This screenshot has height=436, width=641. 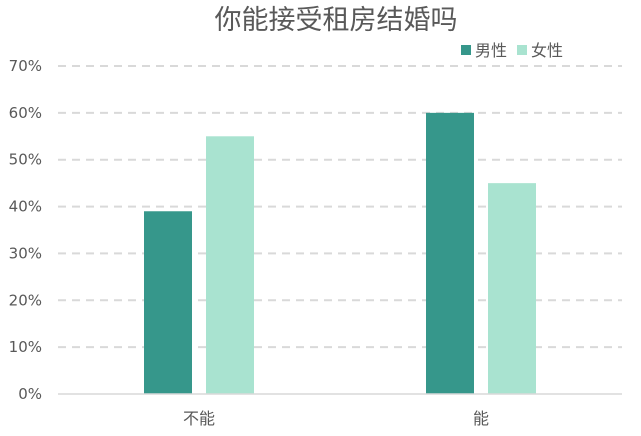 I want to click on legend-label: 男性, so click(x=491, y=50).